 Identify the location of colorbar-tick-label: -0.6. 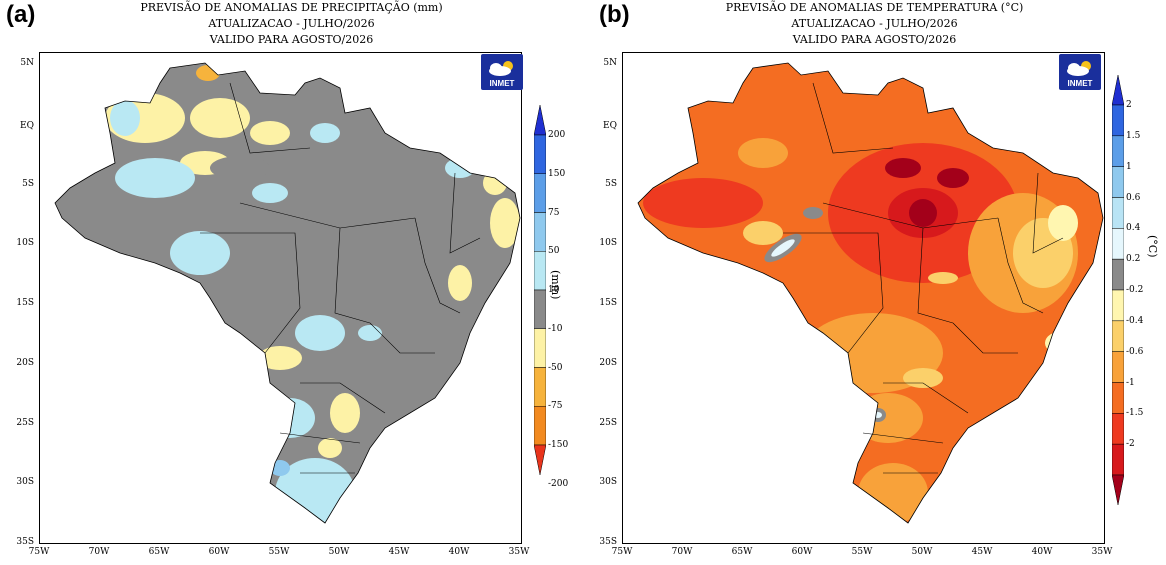
(1135, 351).